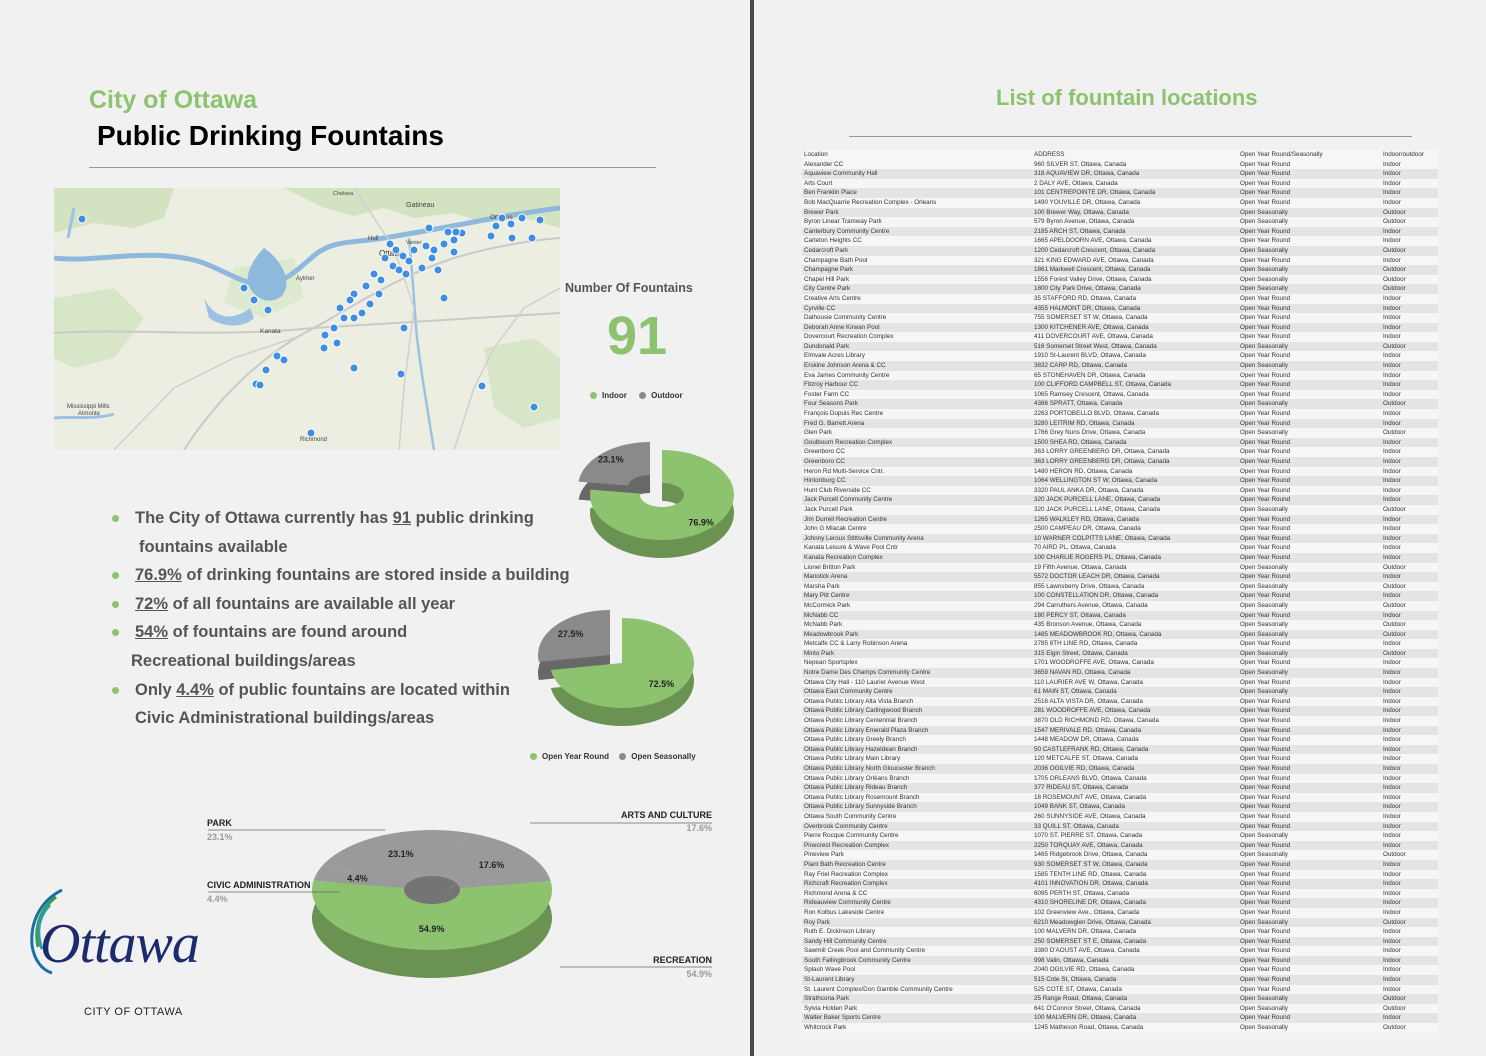  Describe the element at coordinates (845, 864) in the screenshot. I see `cell-location: Plant Bath Recreation Centre` at that location.